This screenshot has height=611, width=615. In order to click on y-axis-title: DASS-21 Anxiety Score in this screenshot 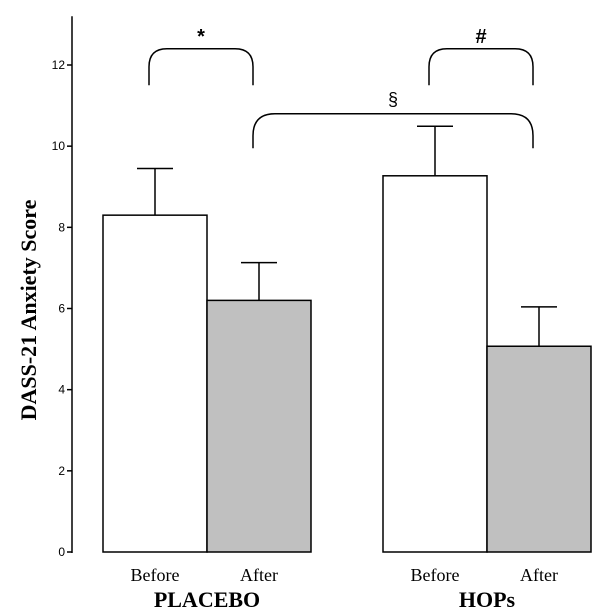, I will do `click(28, 309)`.